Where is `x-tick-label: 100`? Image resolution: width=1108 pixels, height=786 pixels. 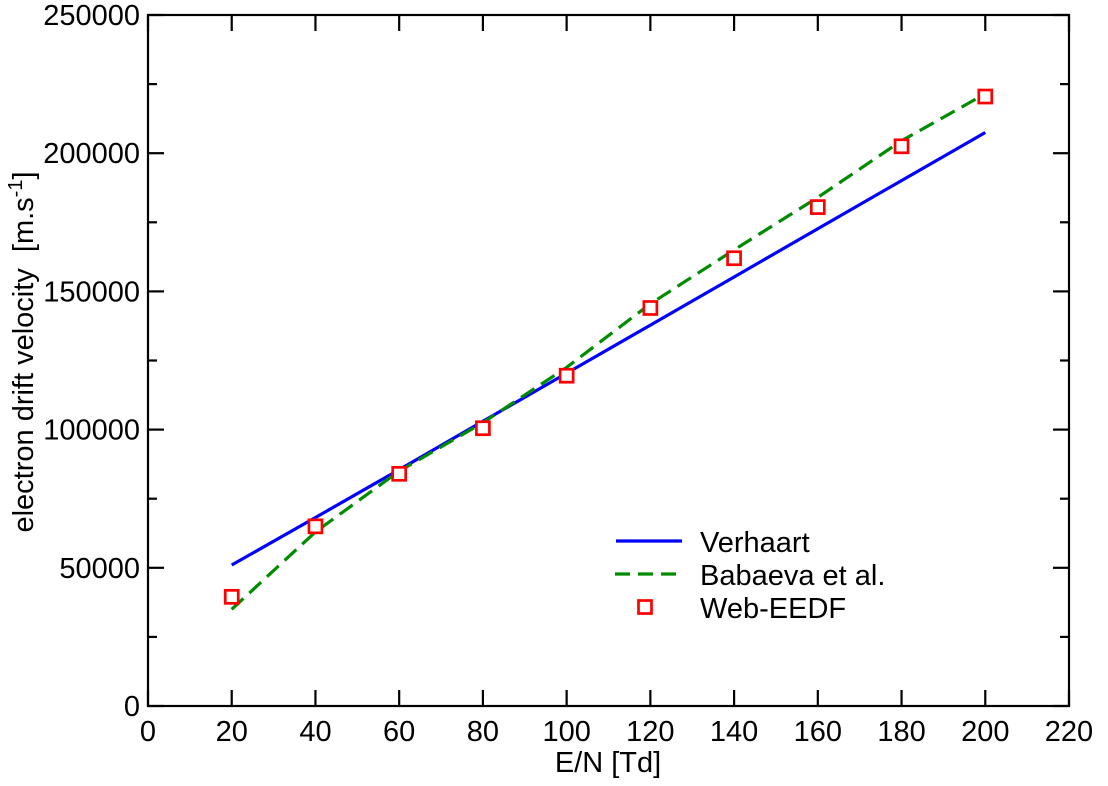 x-tick-label: 100 is located at coordinates (566, 732).